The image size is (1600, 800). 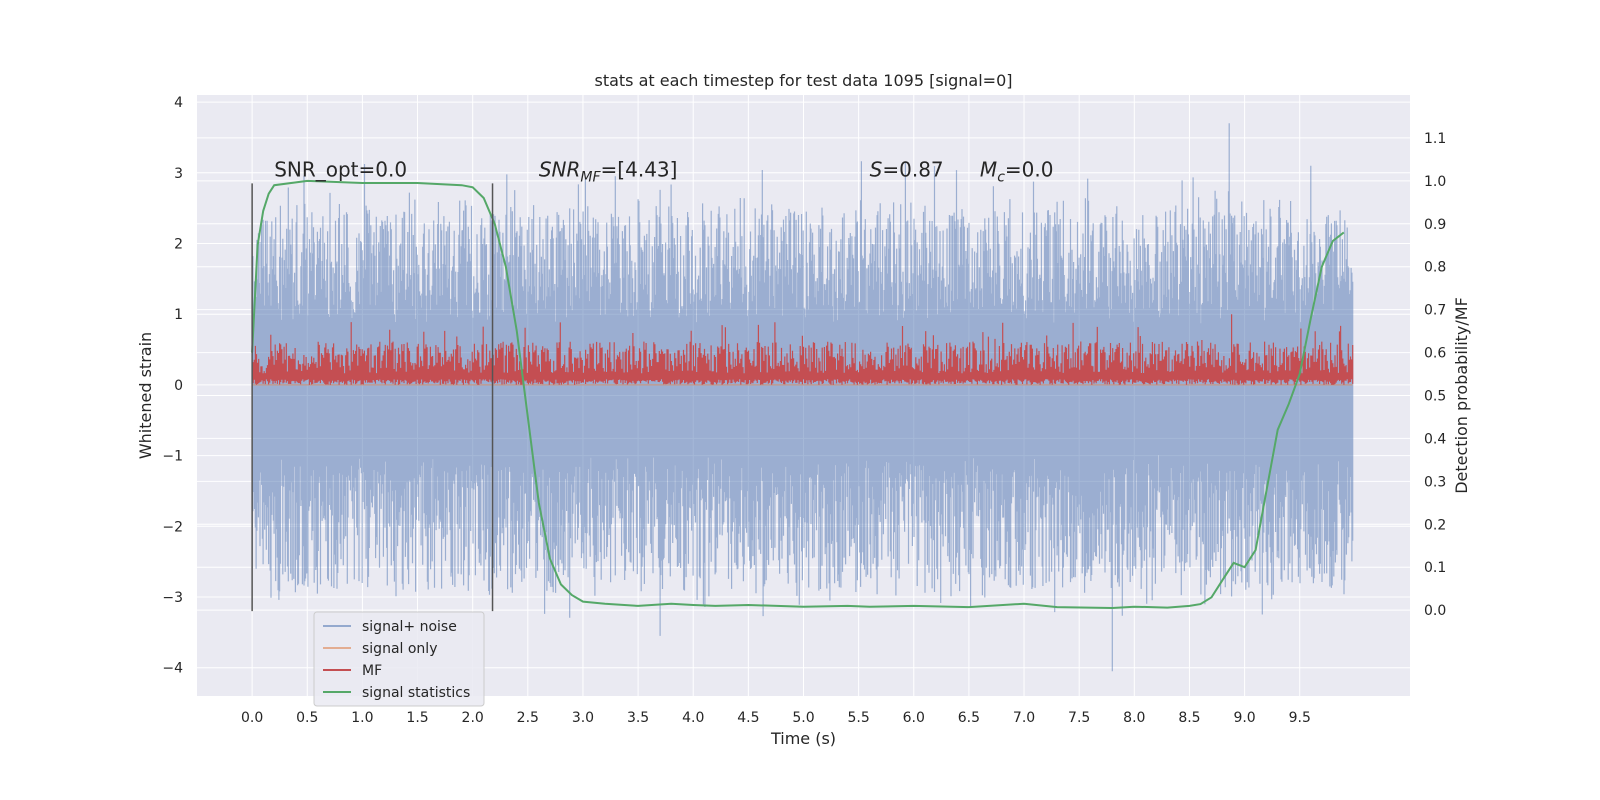 I want to click on x-tick-label: 5.5, so click(x=859, y=718).